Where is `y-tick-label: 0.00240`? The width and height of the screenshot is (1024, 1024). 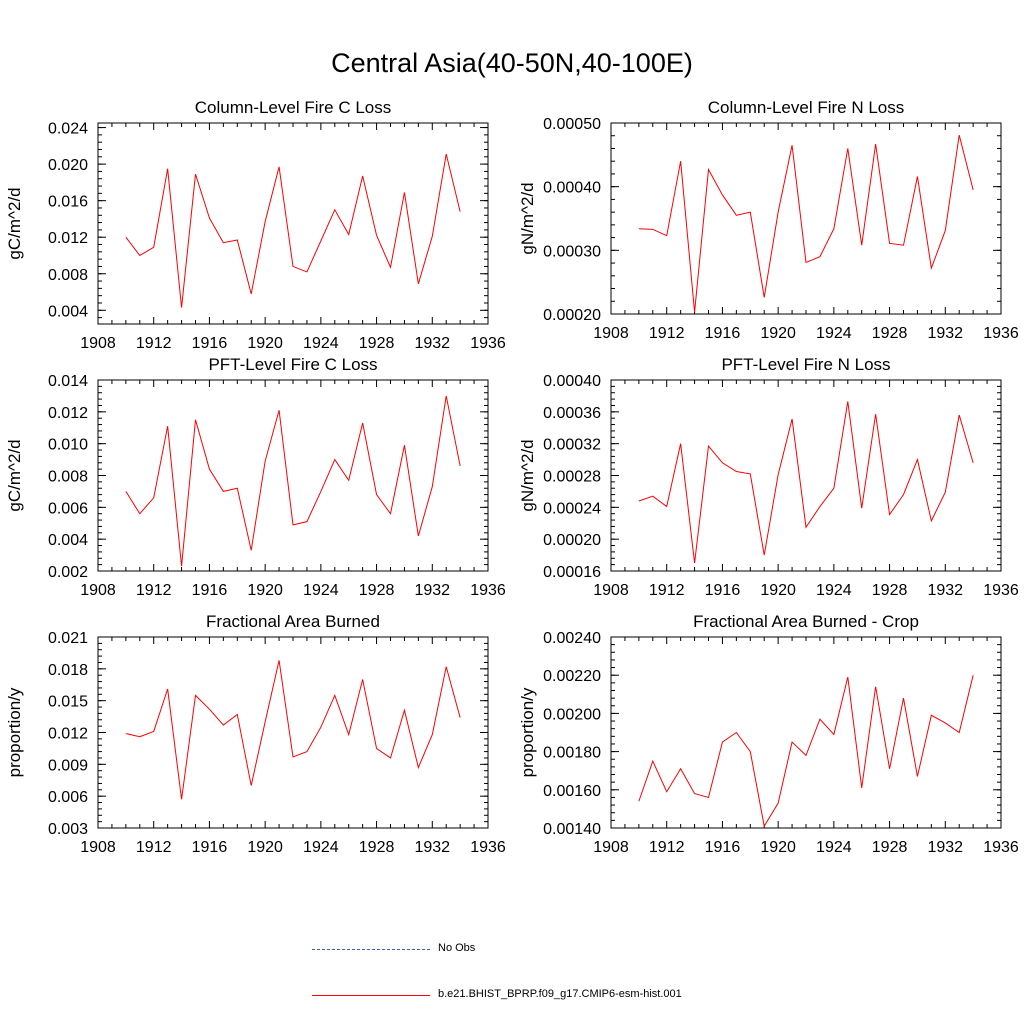
y-tick-label: 0.00240 is located at coordinates (572, 638).